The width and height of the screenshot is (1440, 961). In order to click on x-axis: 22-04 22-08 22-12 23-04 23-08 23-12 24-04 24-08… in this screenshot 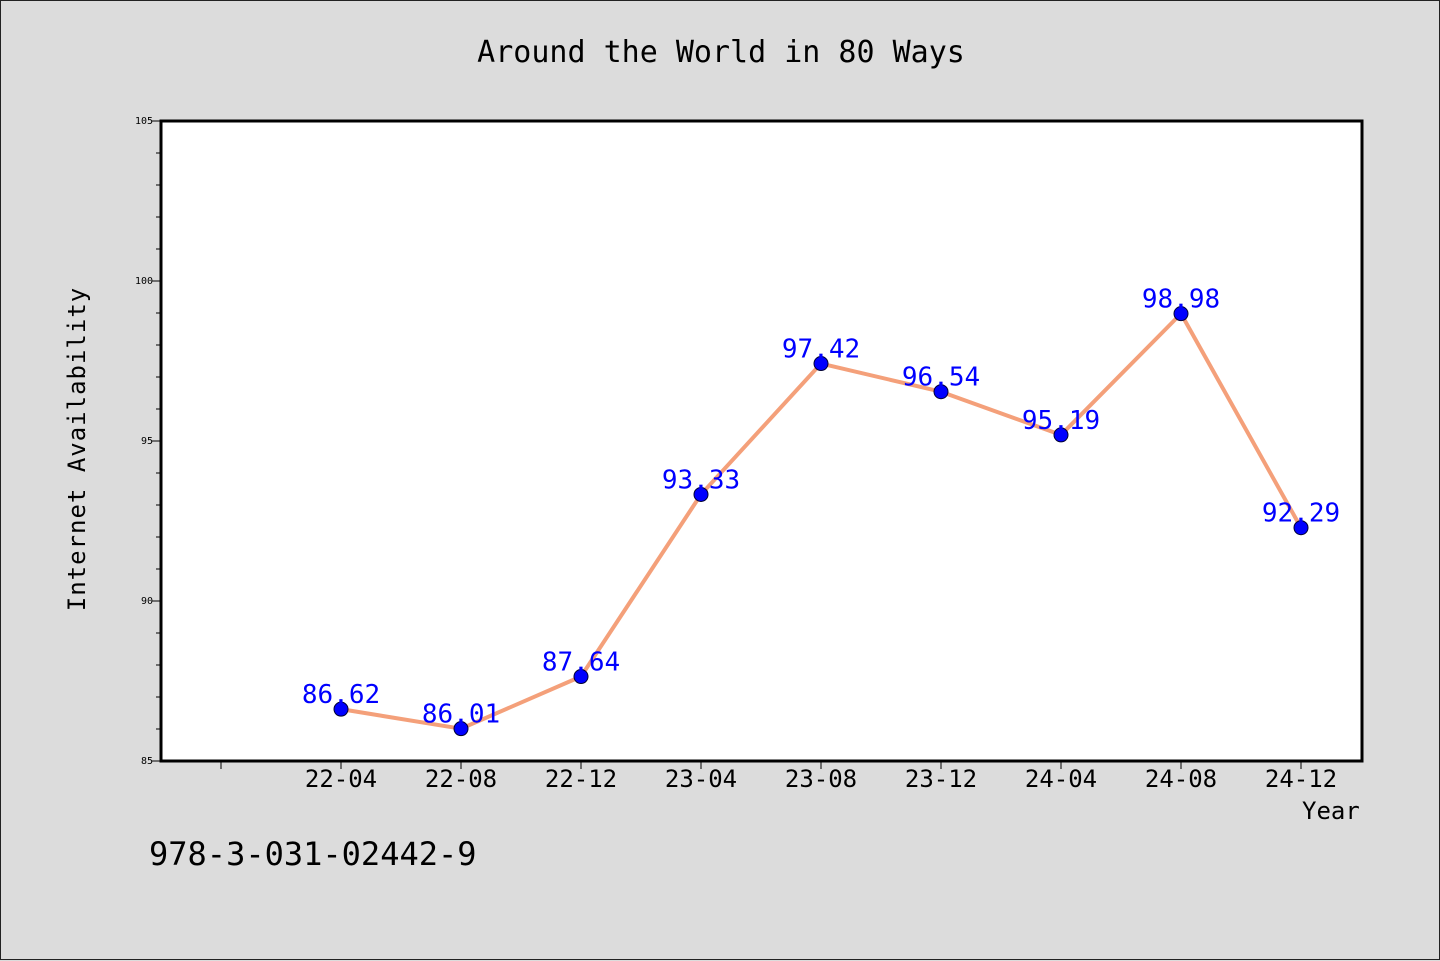, I will do `click(778, 777)`.